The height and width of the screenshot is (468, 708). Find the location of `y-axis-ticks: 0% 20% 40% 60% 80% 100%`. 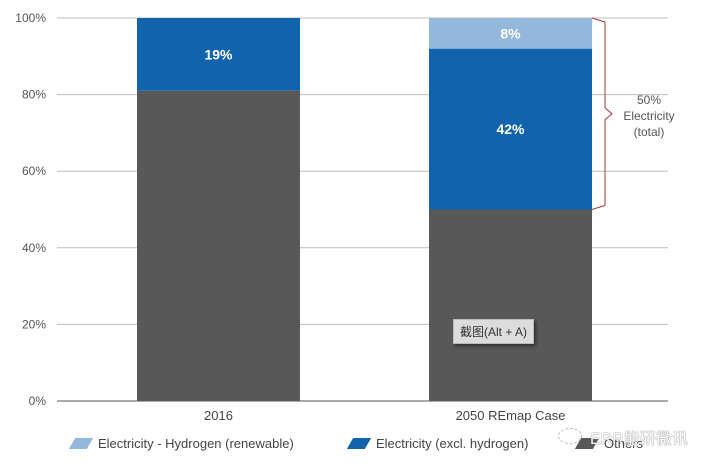

y-axis-ticks: 0% 20% 40% 60% 80% 100% is located at coordinates (30, 209).